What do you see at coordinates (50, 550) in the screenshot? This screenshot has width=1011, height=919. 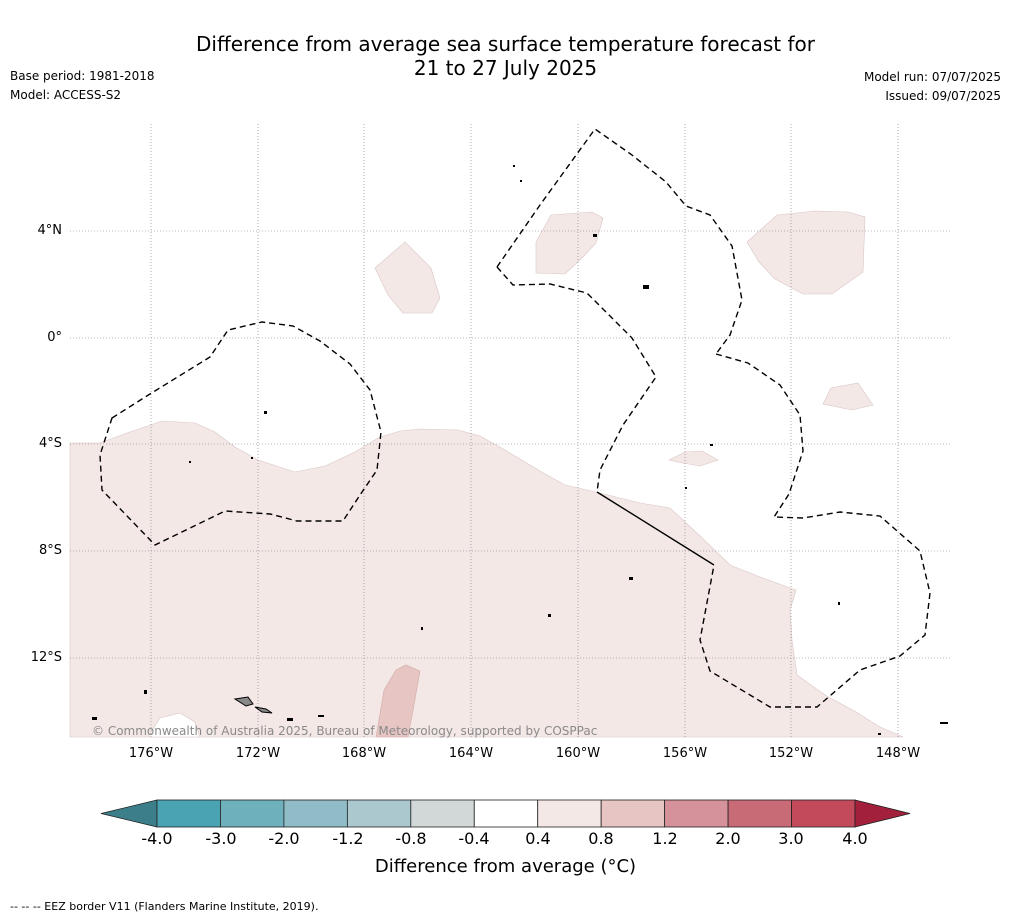 I see `lat-label: 8°S` at bounding box center [50, 550].